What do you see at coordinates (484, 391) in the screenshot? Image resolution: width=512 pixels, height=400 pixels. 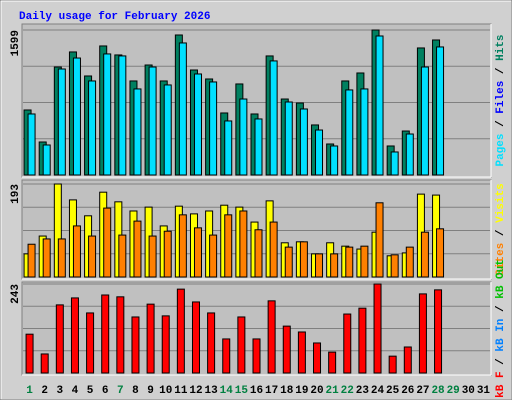 I see `x-tick-label: 31` at bounding box center [484, 391].